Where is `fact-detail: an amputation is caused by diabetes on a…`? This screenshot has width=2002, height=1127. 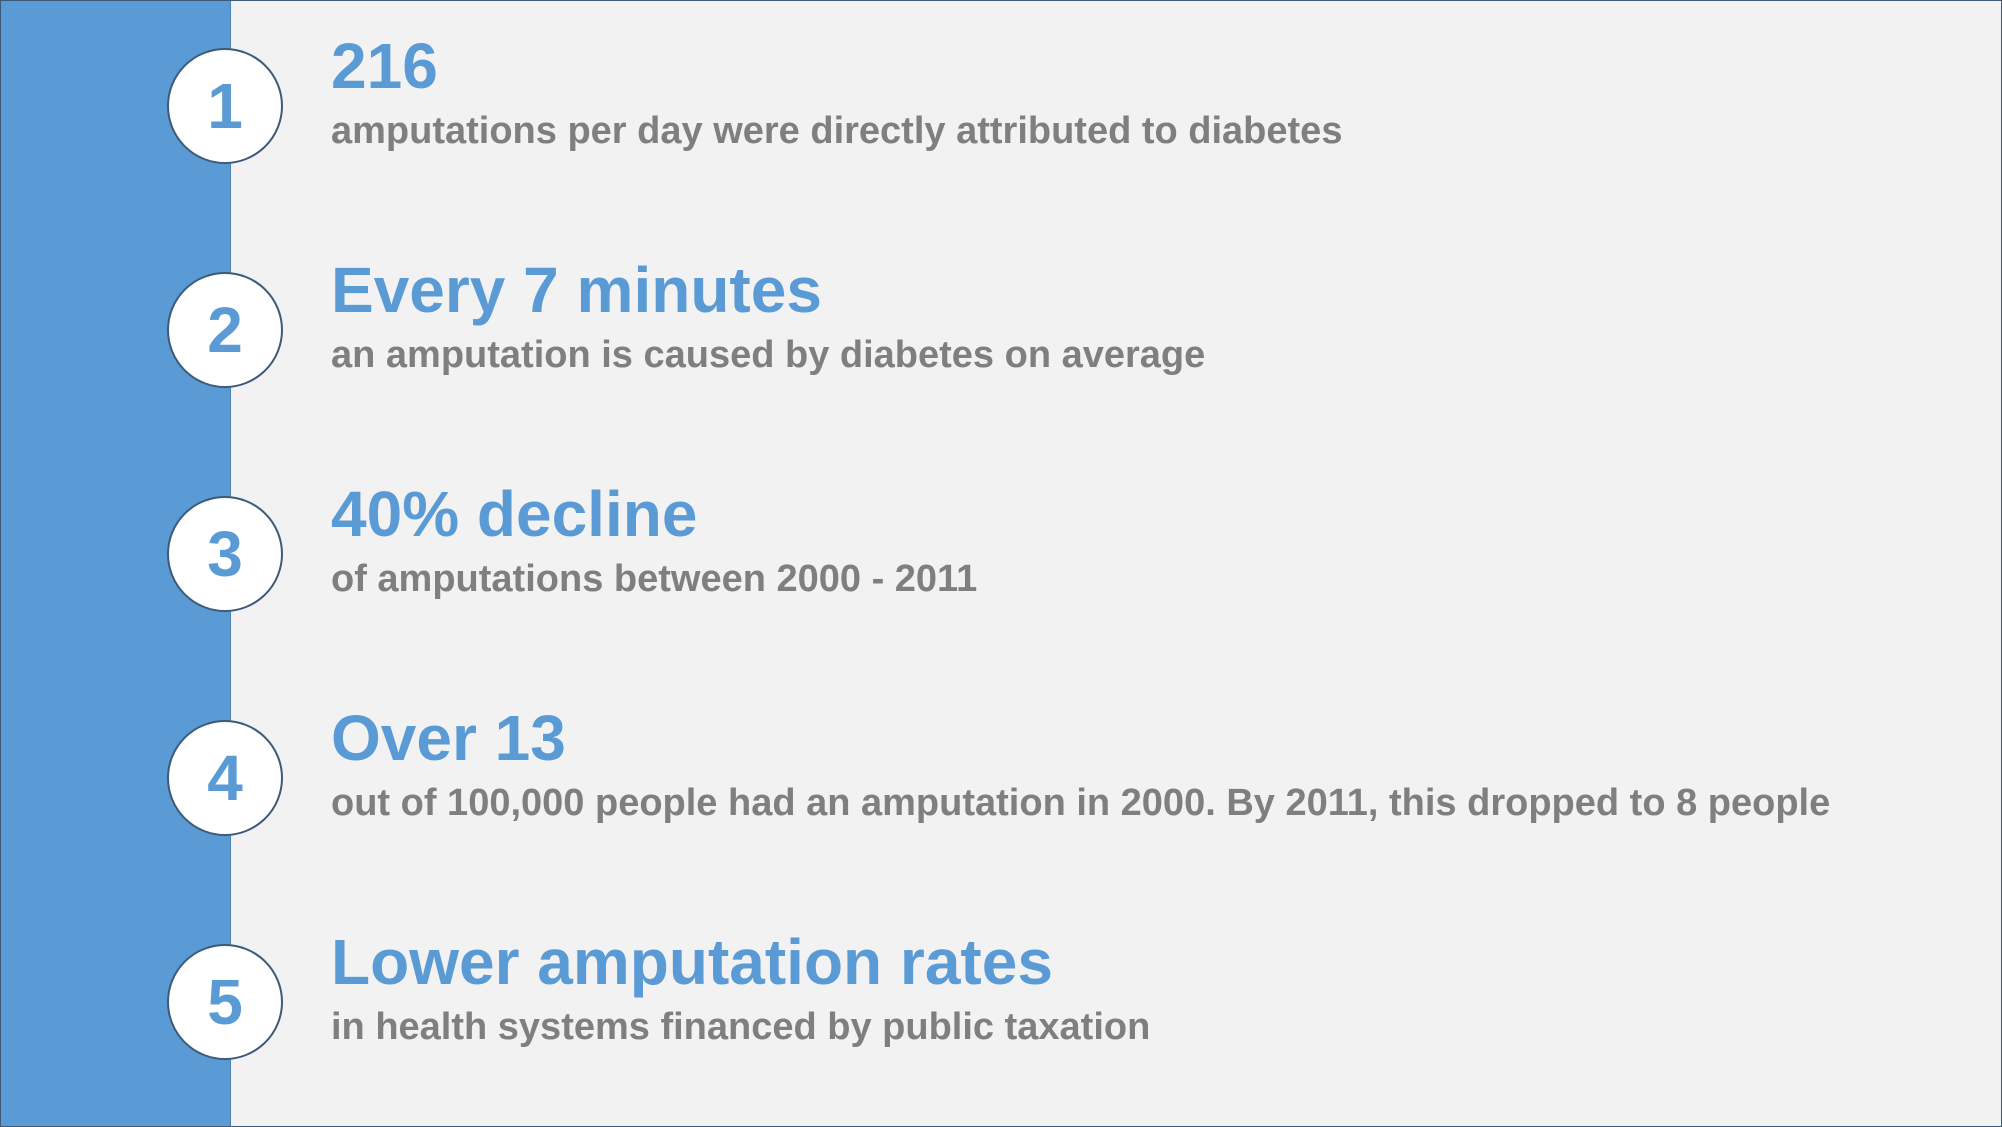
fact-detail: an amputation is caused by diabetes on a… is located at coordinates (768, 355).